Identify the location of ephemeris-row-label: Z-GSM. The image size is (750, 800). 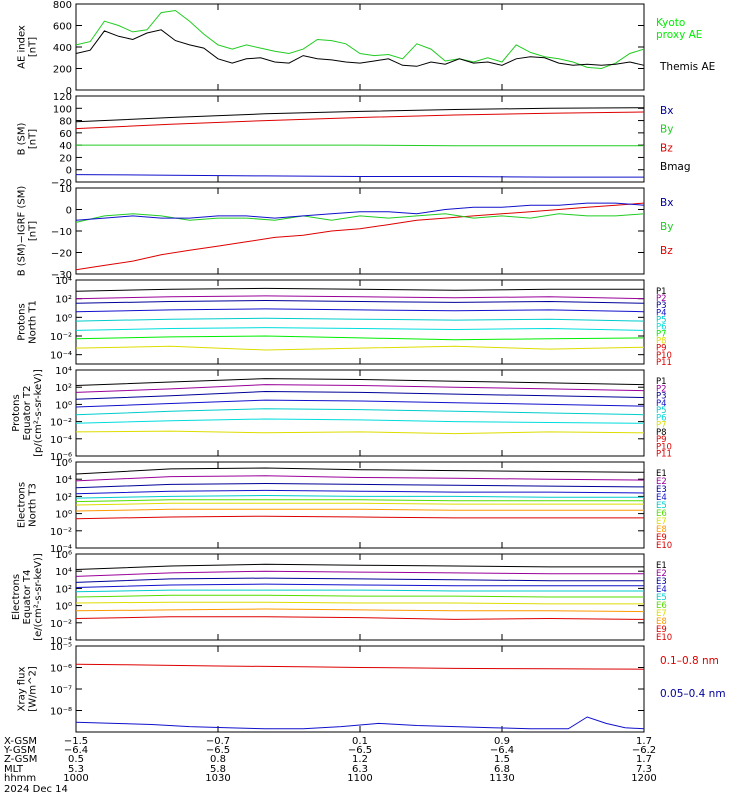
(20, 759).